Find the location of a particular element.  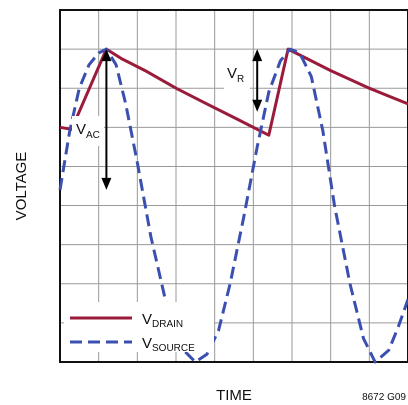

vac-label-bg is located at coordinates (88, 131).